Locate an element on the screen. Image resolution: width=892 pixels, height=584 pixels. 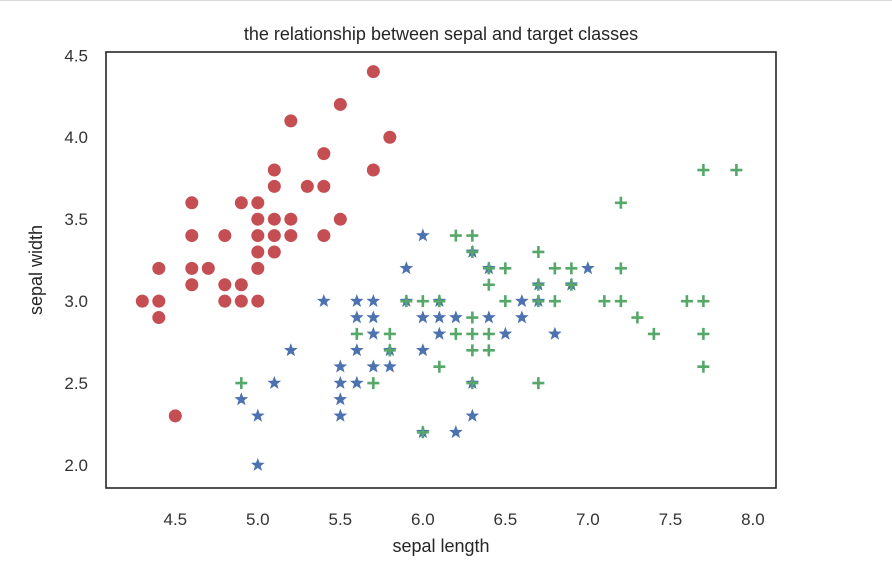
y-axis-label: sepal width is located at coordinates (36, 270).